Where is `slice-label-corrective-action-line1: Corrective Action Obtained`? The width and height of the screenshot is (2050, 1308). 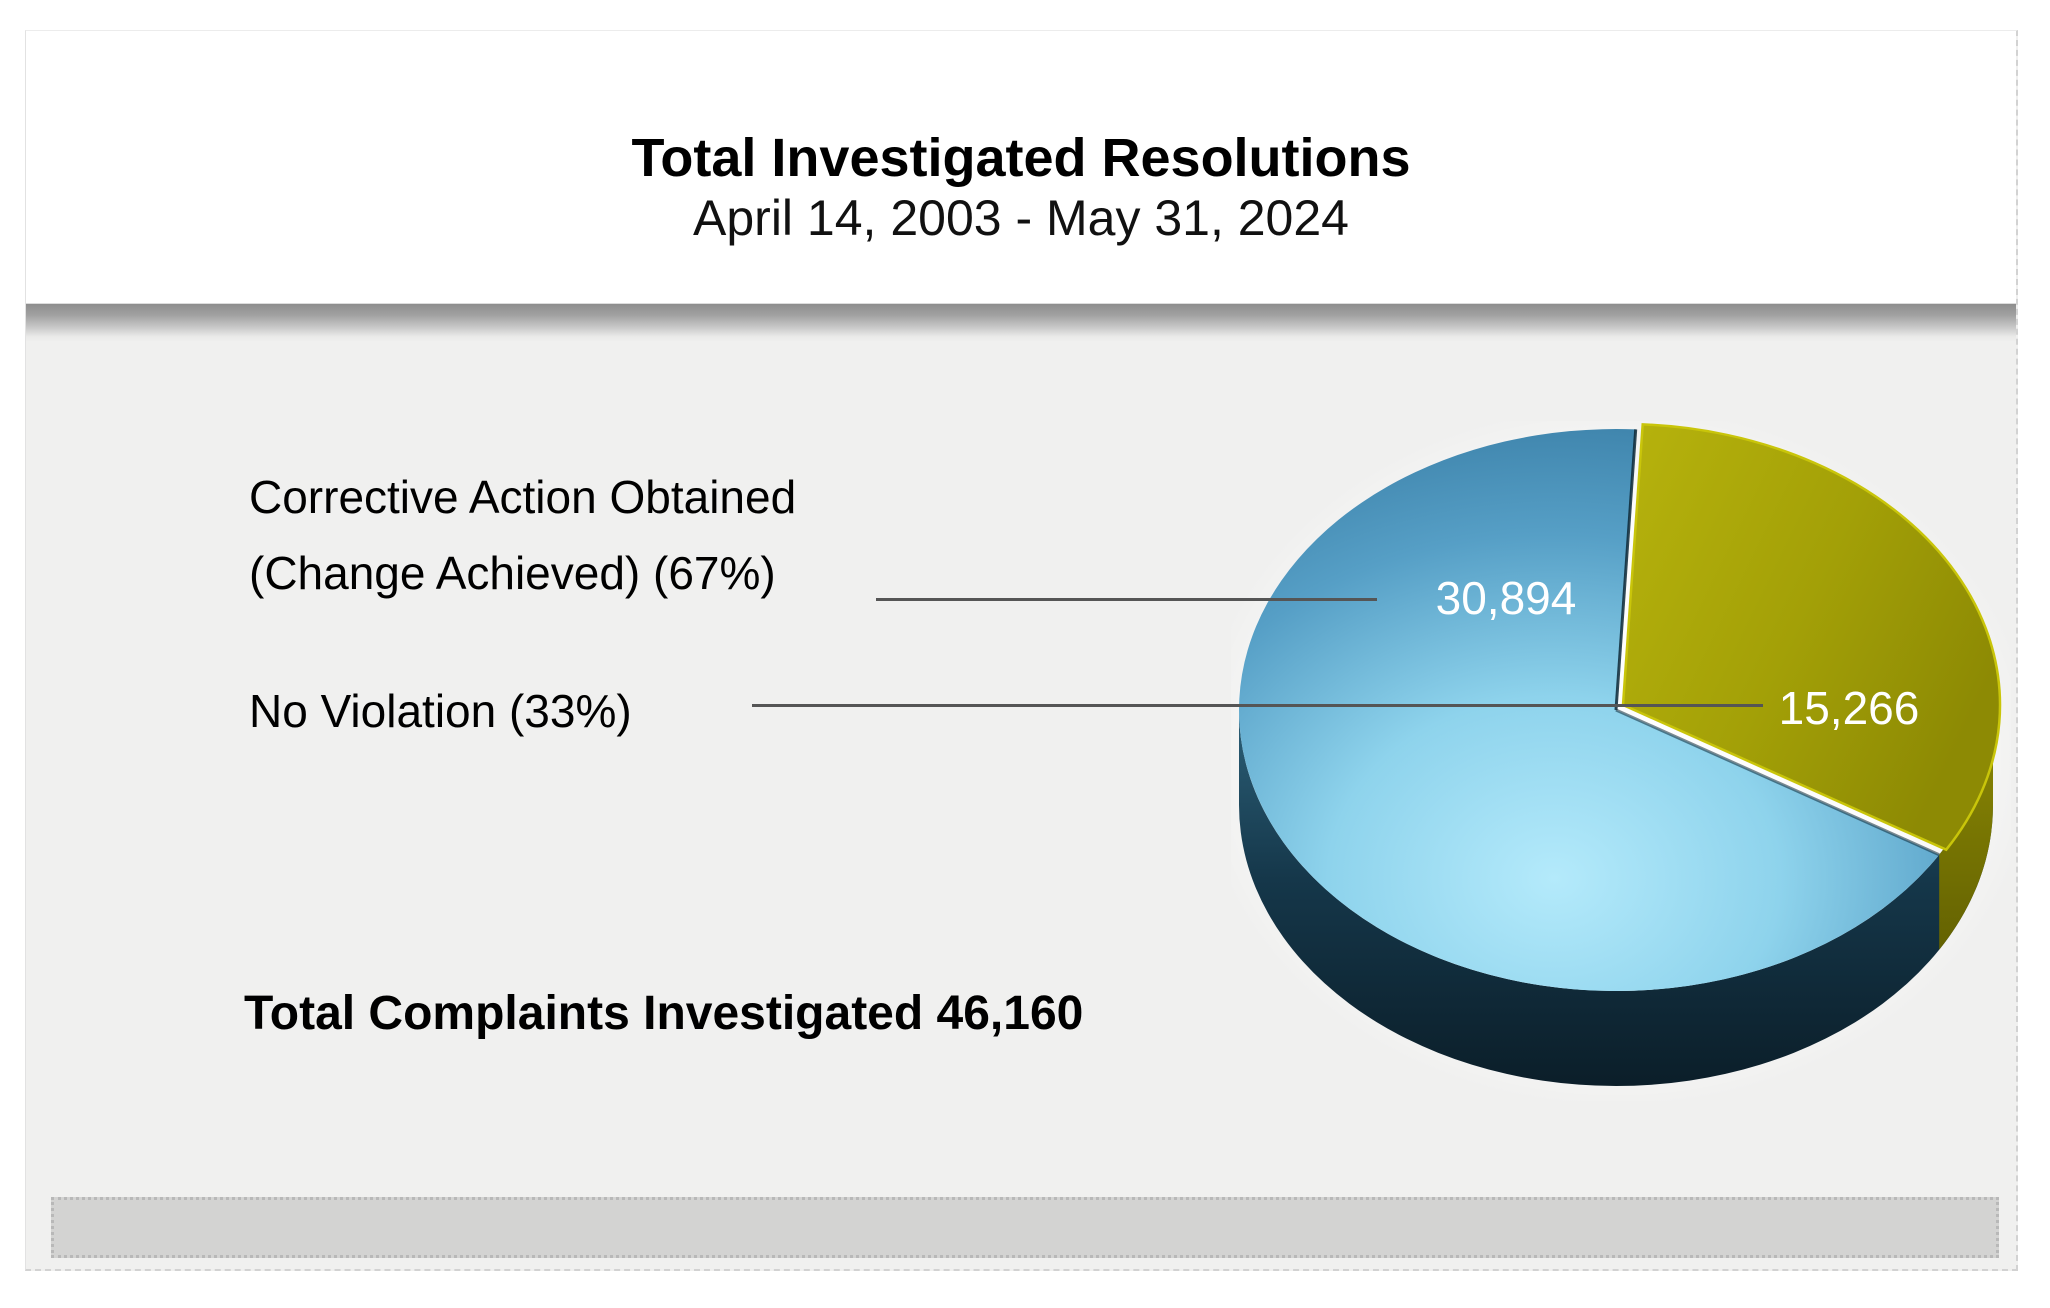 slice-label-corrective-action-line1: Corrective Action Obtained is located at coordinates (523, 497).